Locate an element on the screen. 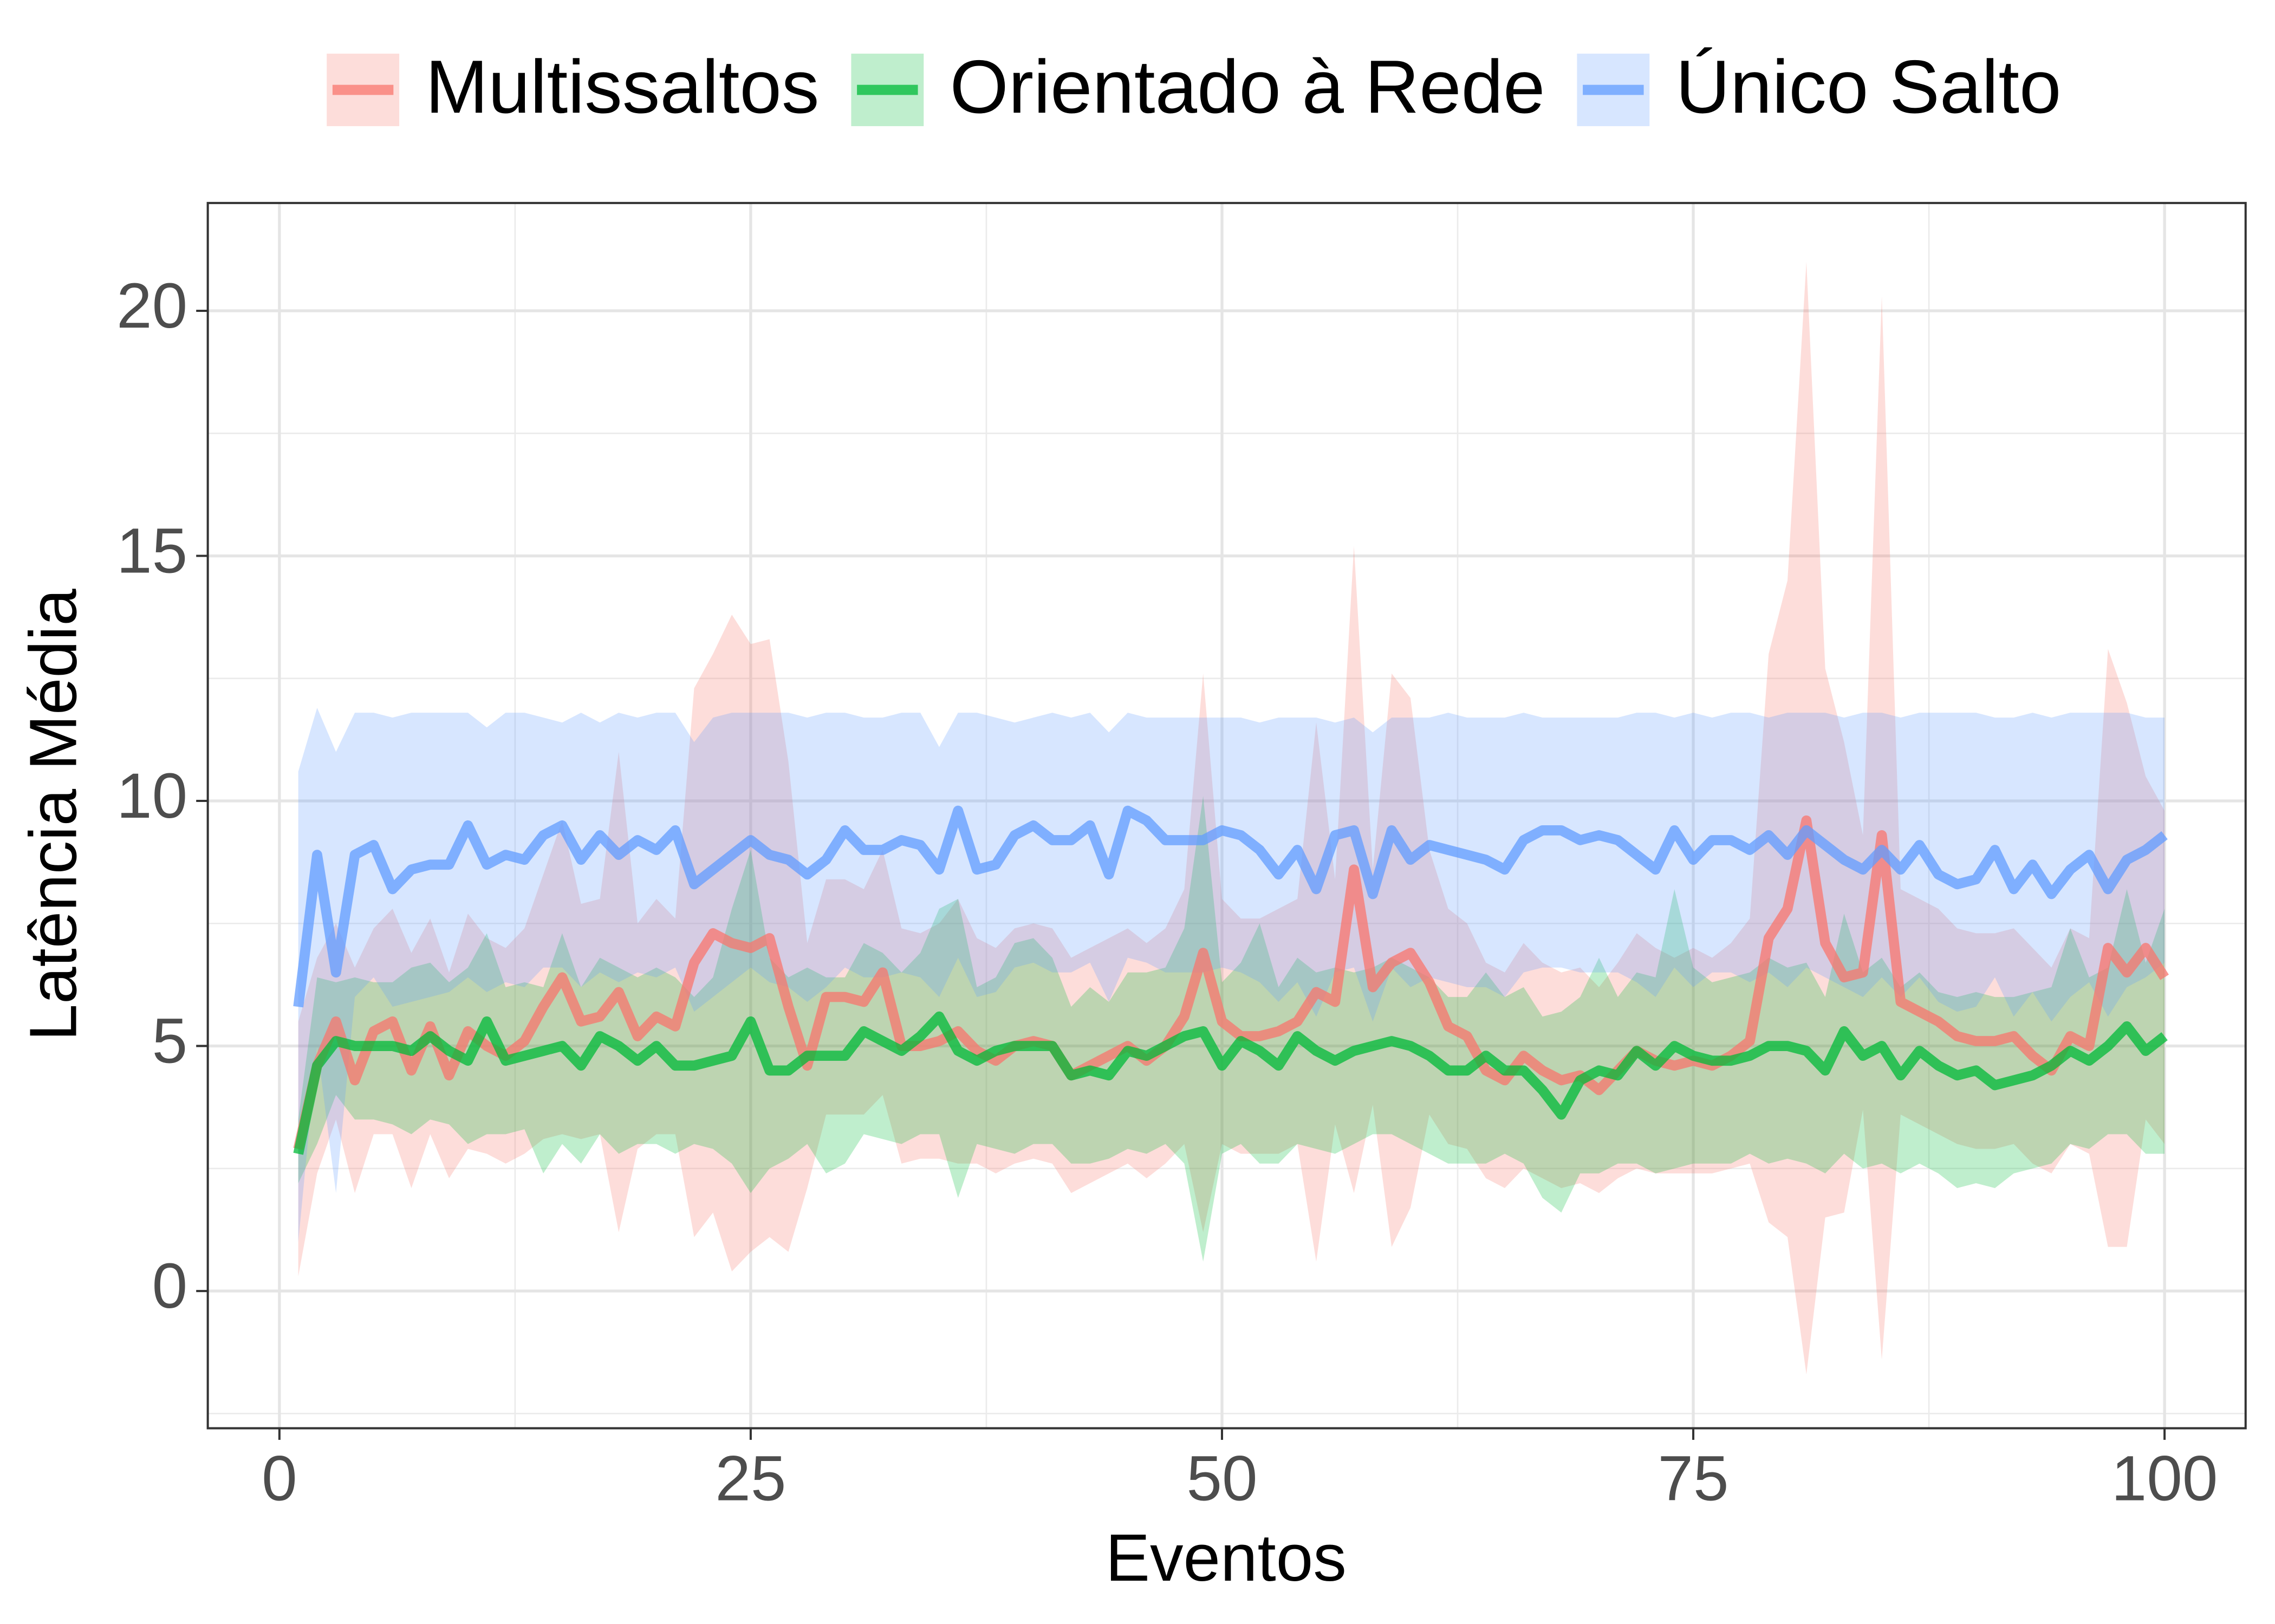  y-tick-label: 0 is located at coordinates (170, 1285).